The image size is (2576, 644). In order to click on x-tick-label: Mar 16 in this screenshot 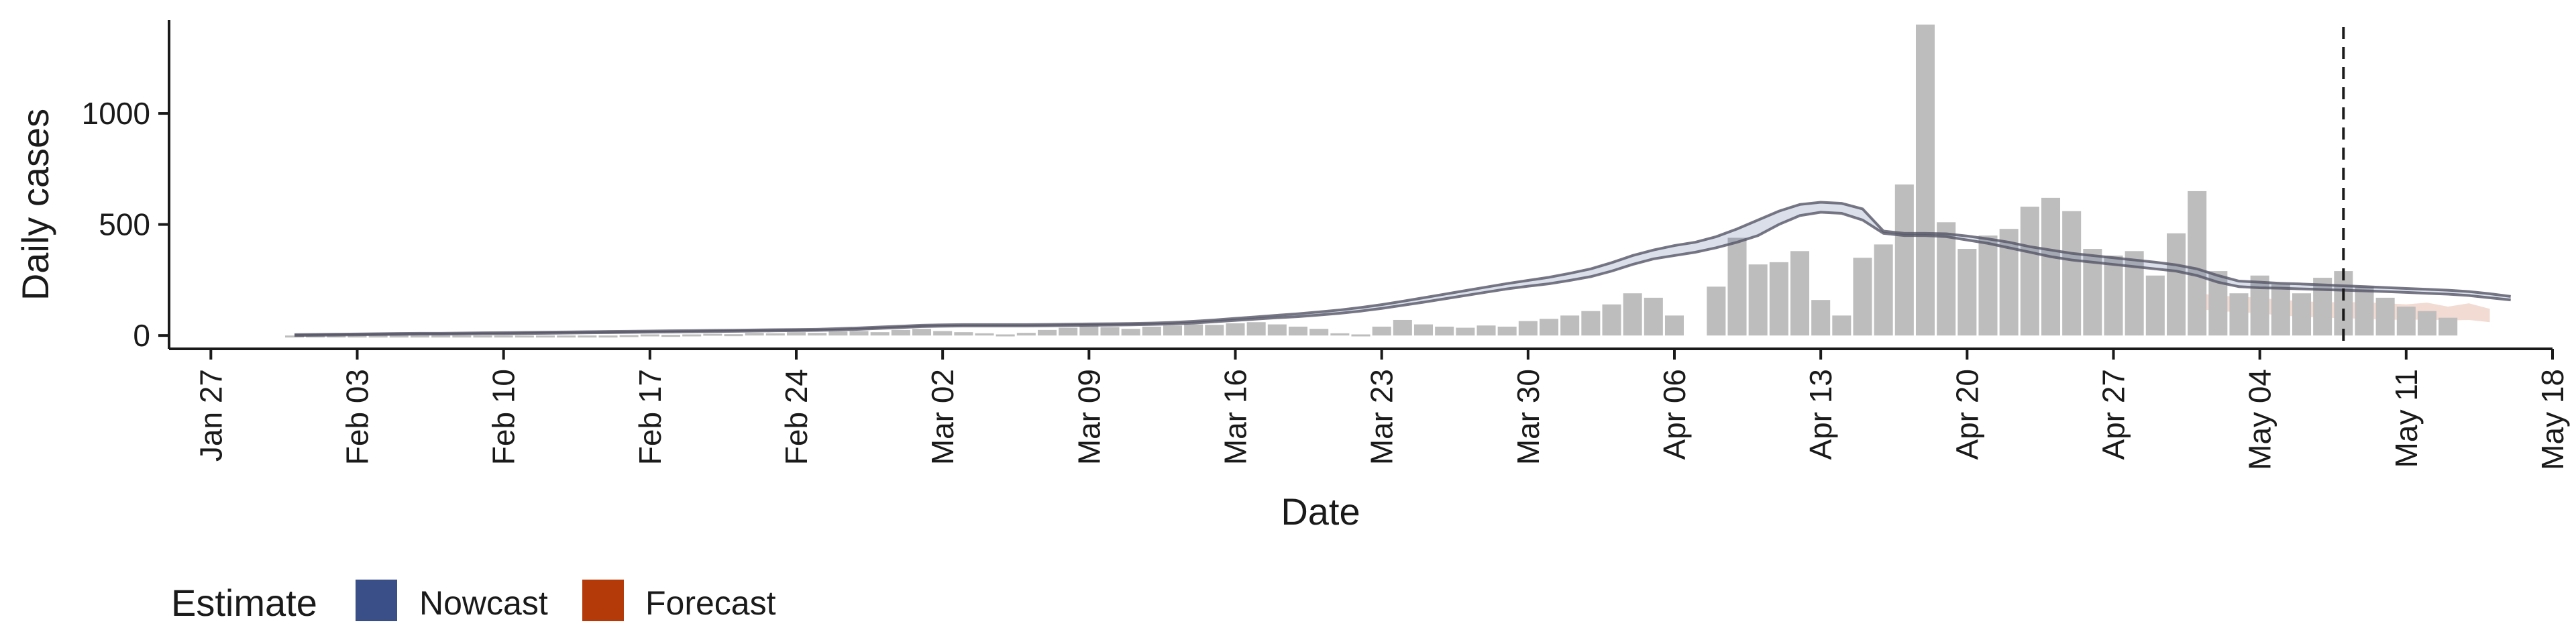, I will do `click(1235, 417)`.